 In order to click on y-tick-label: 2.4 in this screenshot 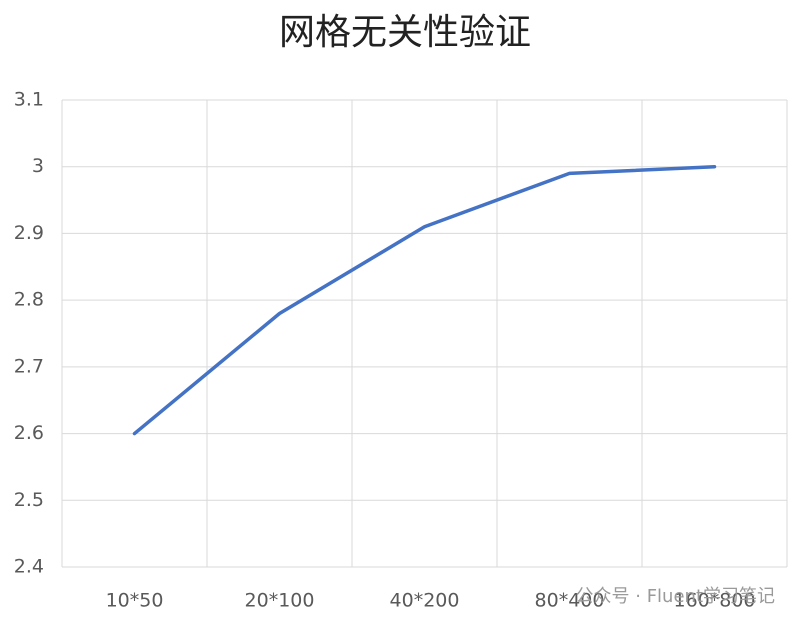, I will do `click(29, 567)`.